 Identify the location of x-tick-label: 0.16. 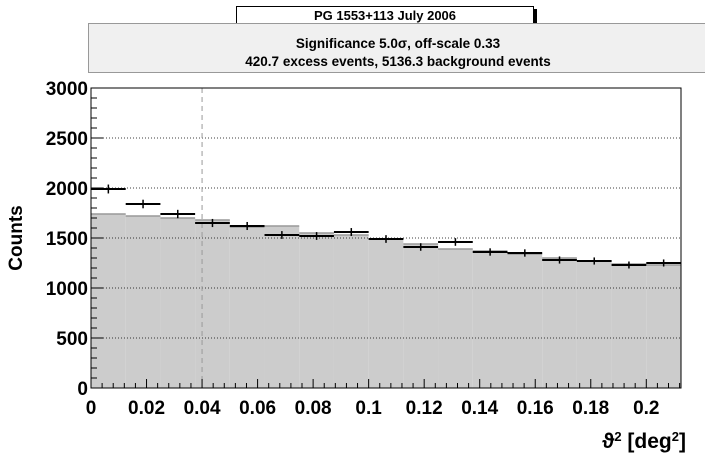
(535, 408).